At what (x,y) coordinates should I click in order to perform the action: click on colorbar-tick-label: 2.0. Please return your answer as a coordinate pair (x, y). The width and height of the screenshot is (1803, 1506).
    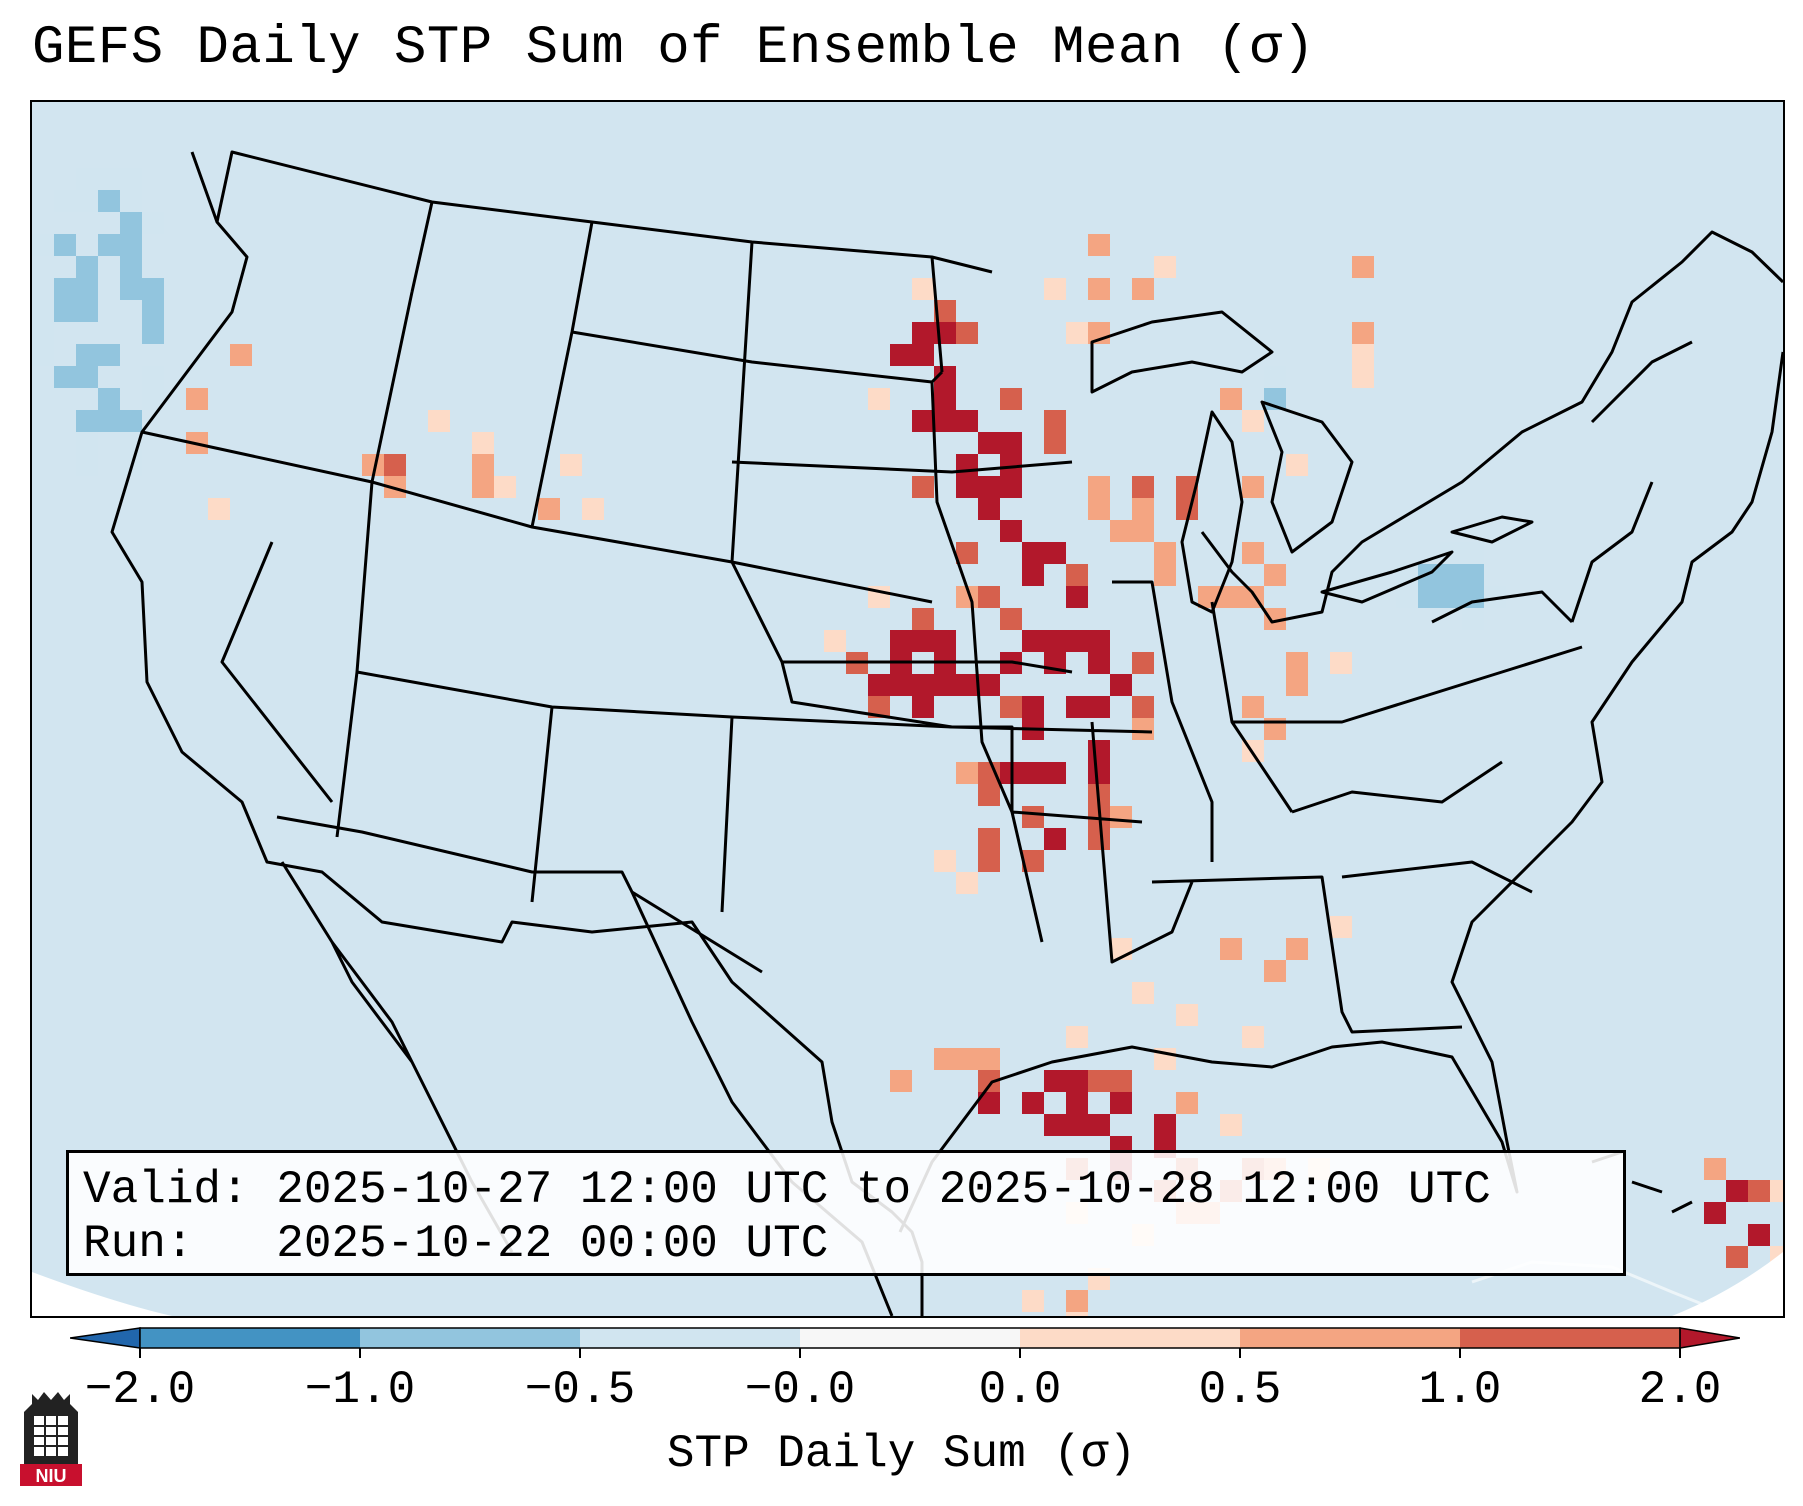
    Looking at the image, I should click on (1680, 1390).